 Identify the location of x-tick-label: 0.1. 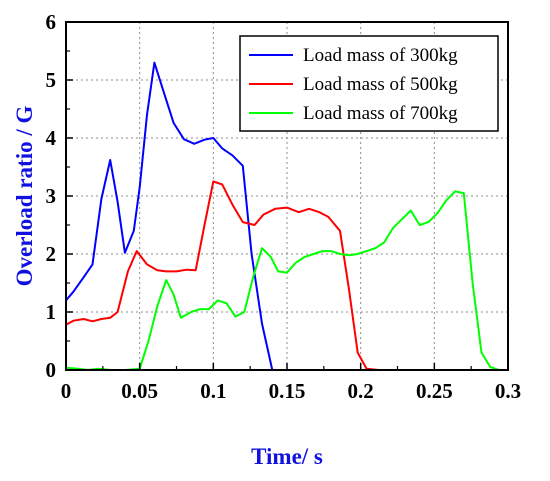
(213, 391).